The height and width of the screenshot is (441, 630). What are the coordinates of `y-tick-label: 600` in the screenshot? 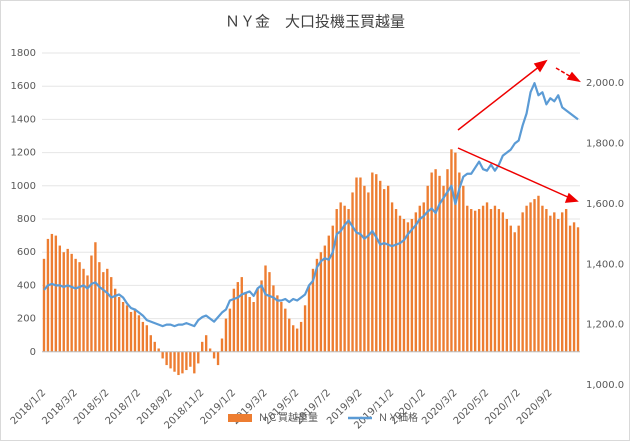 It's located at (26, 252).